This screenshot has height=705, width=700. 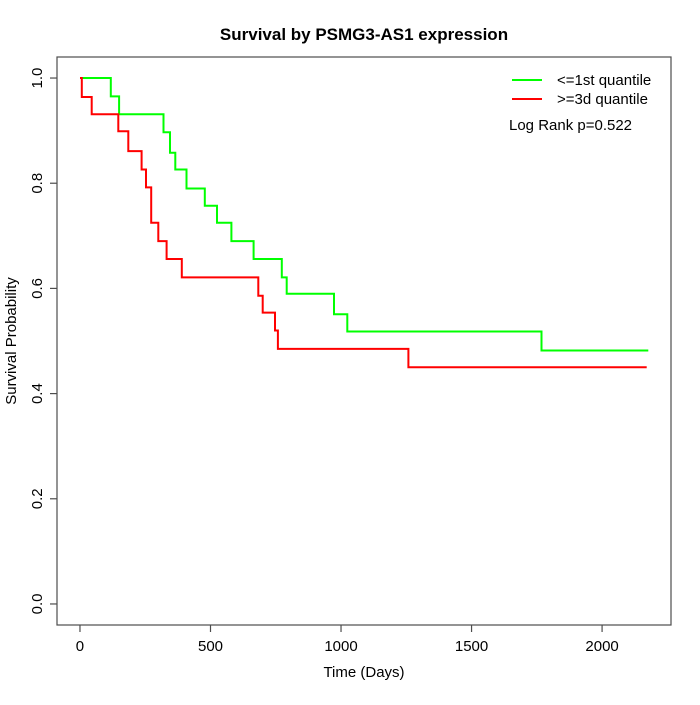 I want to click on y-axis-label: Survival Probability, so click(x=11, y=341).